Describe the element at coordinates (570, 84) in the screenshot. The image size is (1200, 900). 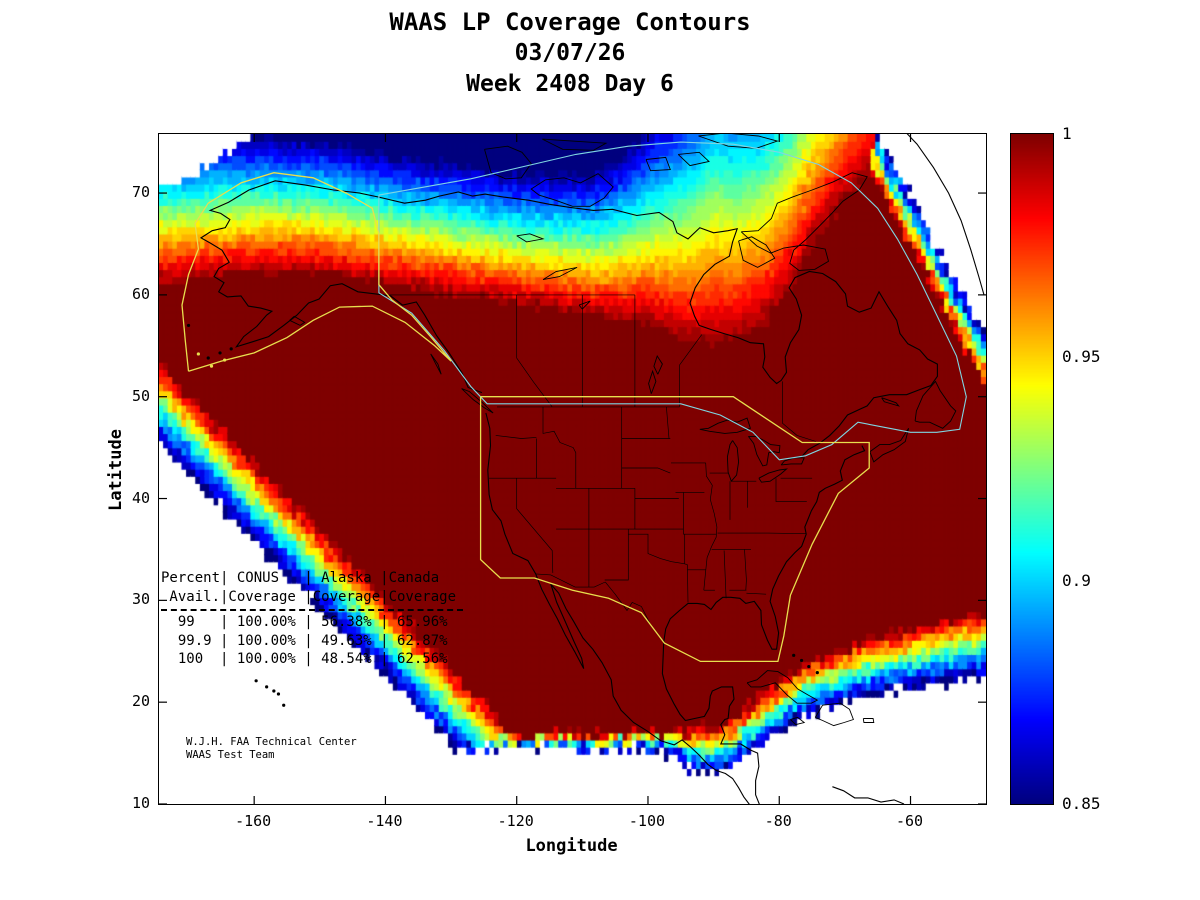
I see `chart-week-day: Week 2408 Day 6` at that location.